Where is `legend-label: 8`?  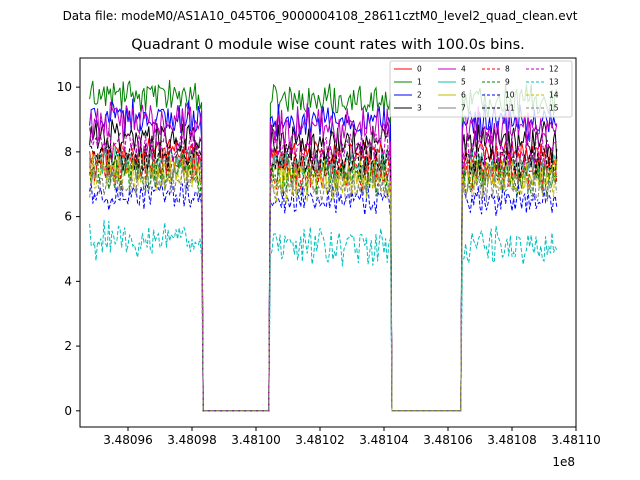 legend-label: 8 is located at coordinates (507, 69).